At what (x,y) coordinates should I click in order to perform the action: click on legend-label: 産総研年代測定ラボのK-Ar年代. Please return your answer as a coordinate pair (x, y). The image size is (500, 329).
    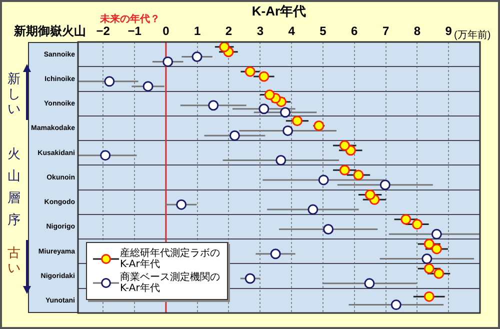
    Looking at the image, I should click on (170, 259).